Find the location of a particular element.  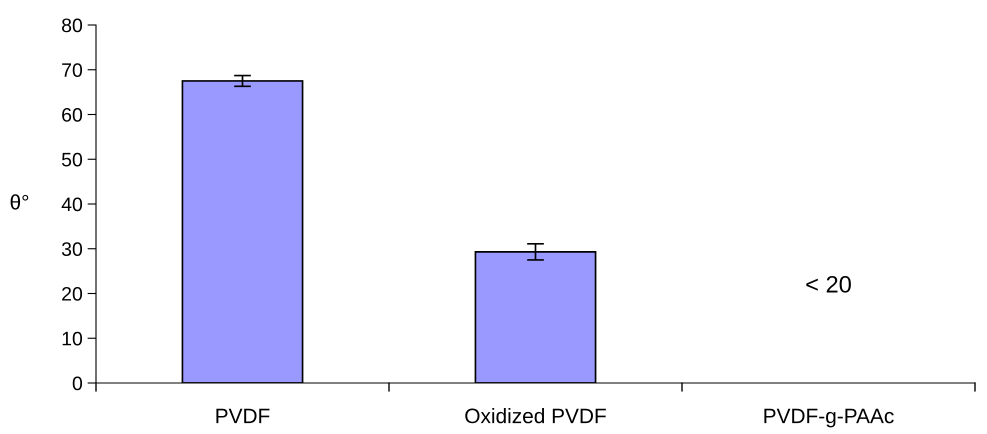

y-tick-label: 80 is located at coordinates (72, 25).